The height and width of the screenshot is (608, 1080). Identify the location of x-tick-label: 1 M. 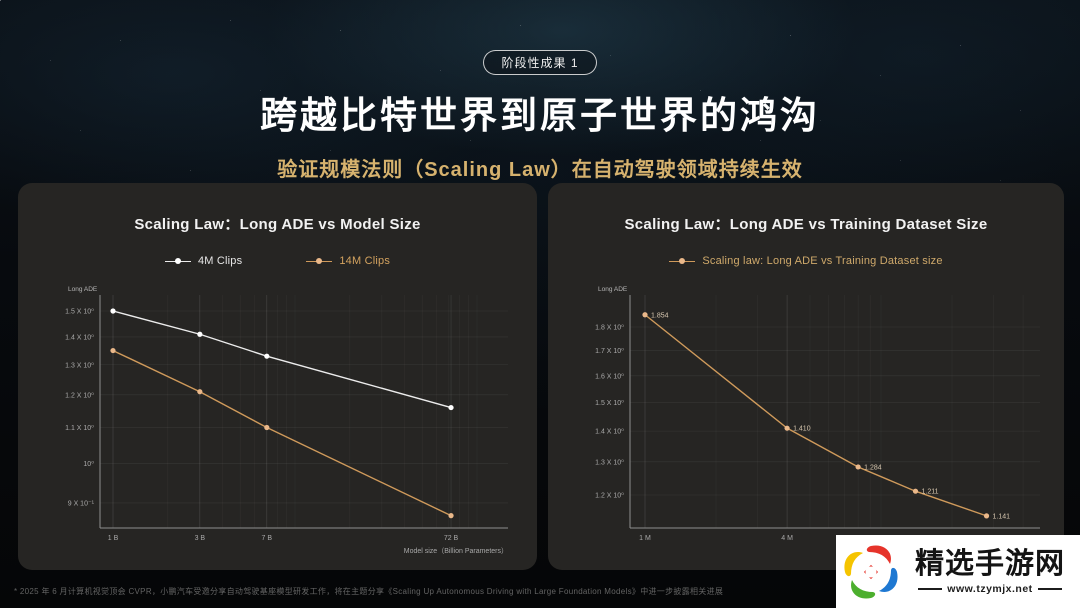
(645, 538).